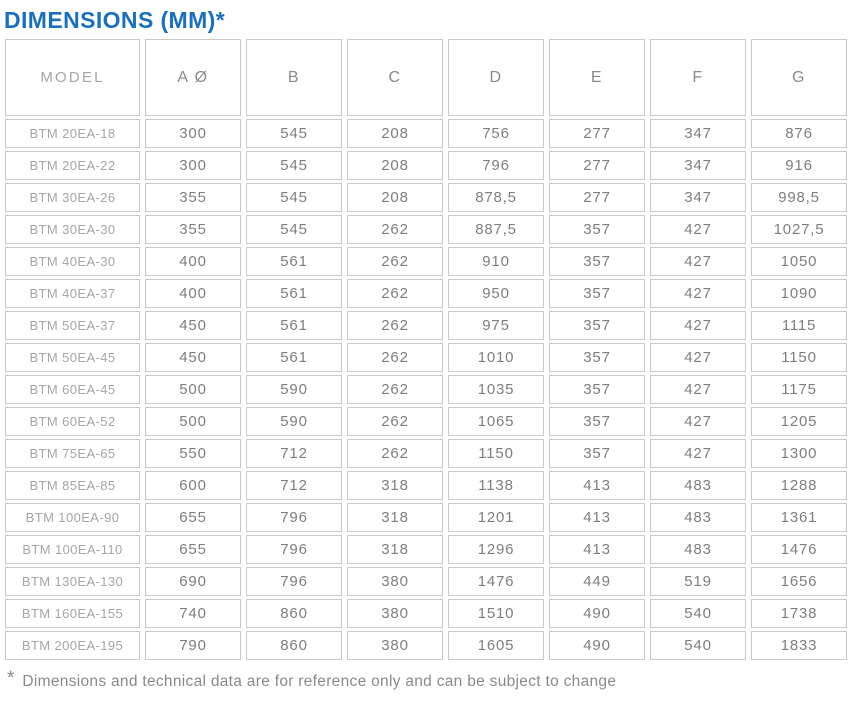 This screenshot has width=855, height=711. What do you see at coordinates (799, 293) in the screenshot?
I see `dimension-cell: 1090` at bounding box center [799, 293].